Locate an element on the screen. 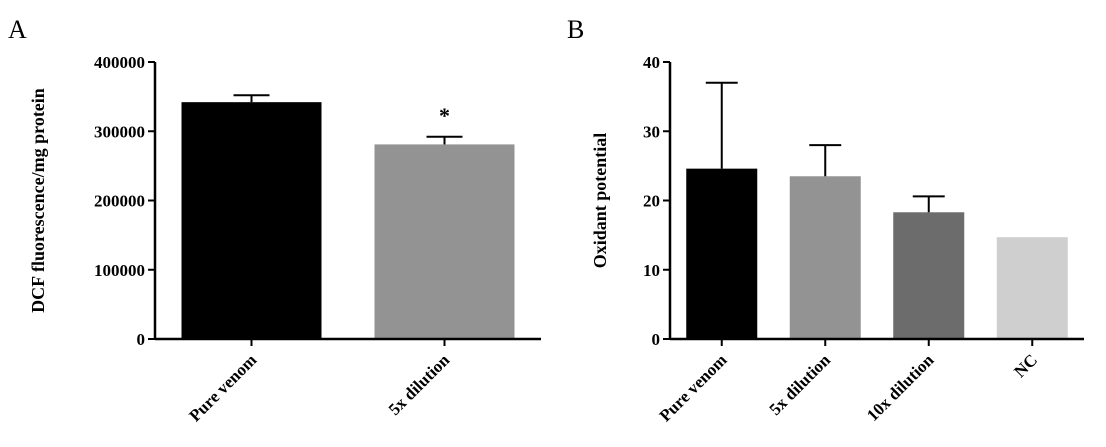  y-tick-label-3: 200000 is located at coordinates (119, 201).